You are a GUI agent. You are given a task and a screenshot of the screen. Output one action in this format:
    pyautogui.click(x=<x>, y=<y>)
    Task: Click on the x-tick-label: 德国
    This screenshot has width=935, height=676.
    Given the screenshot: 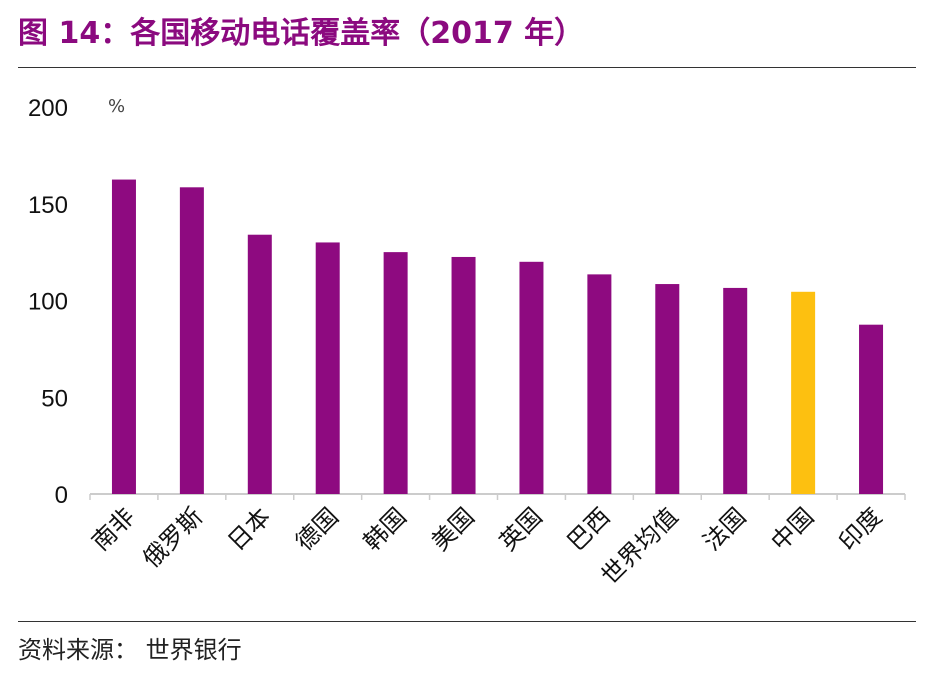 What is the action you would take?
    pyautogui.click(x=317, y=529)
    